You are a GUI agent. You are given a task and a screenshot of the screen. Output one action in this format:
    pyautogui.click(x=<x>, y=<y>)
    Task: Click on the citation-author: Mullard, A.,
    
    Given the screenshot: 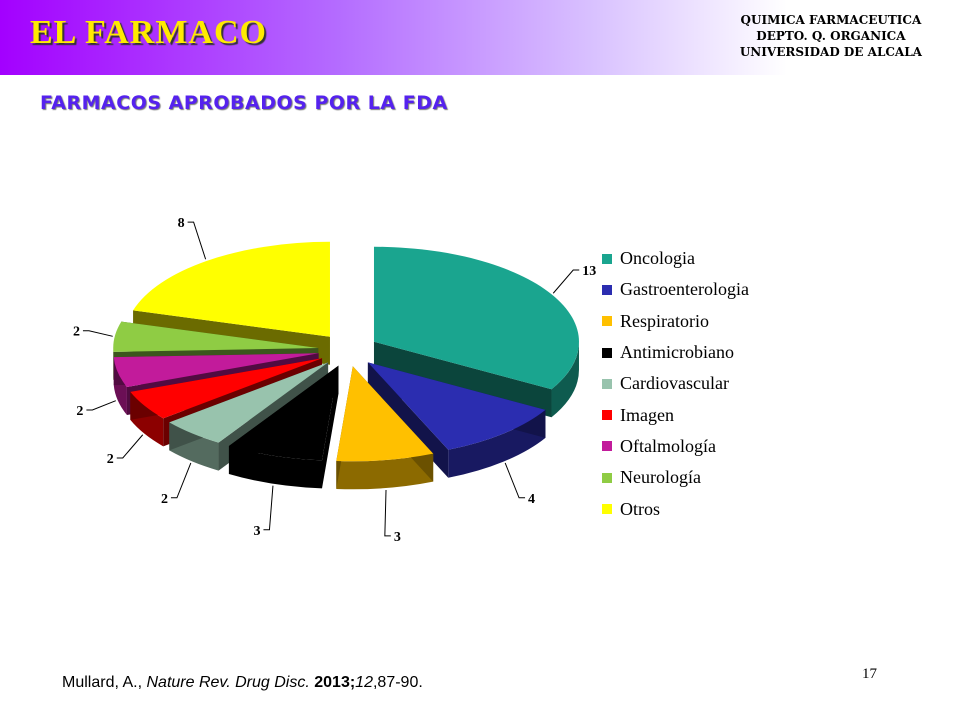 What is the action you would take?
    pyautogui.click(x=104, y=682)
    